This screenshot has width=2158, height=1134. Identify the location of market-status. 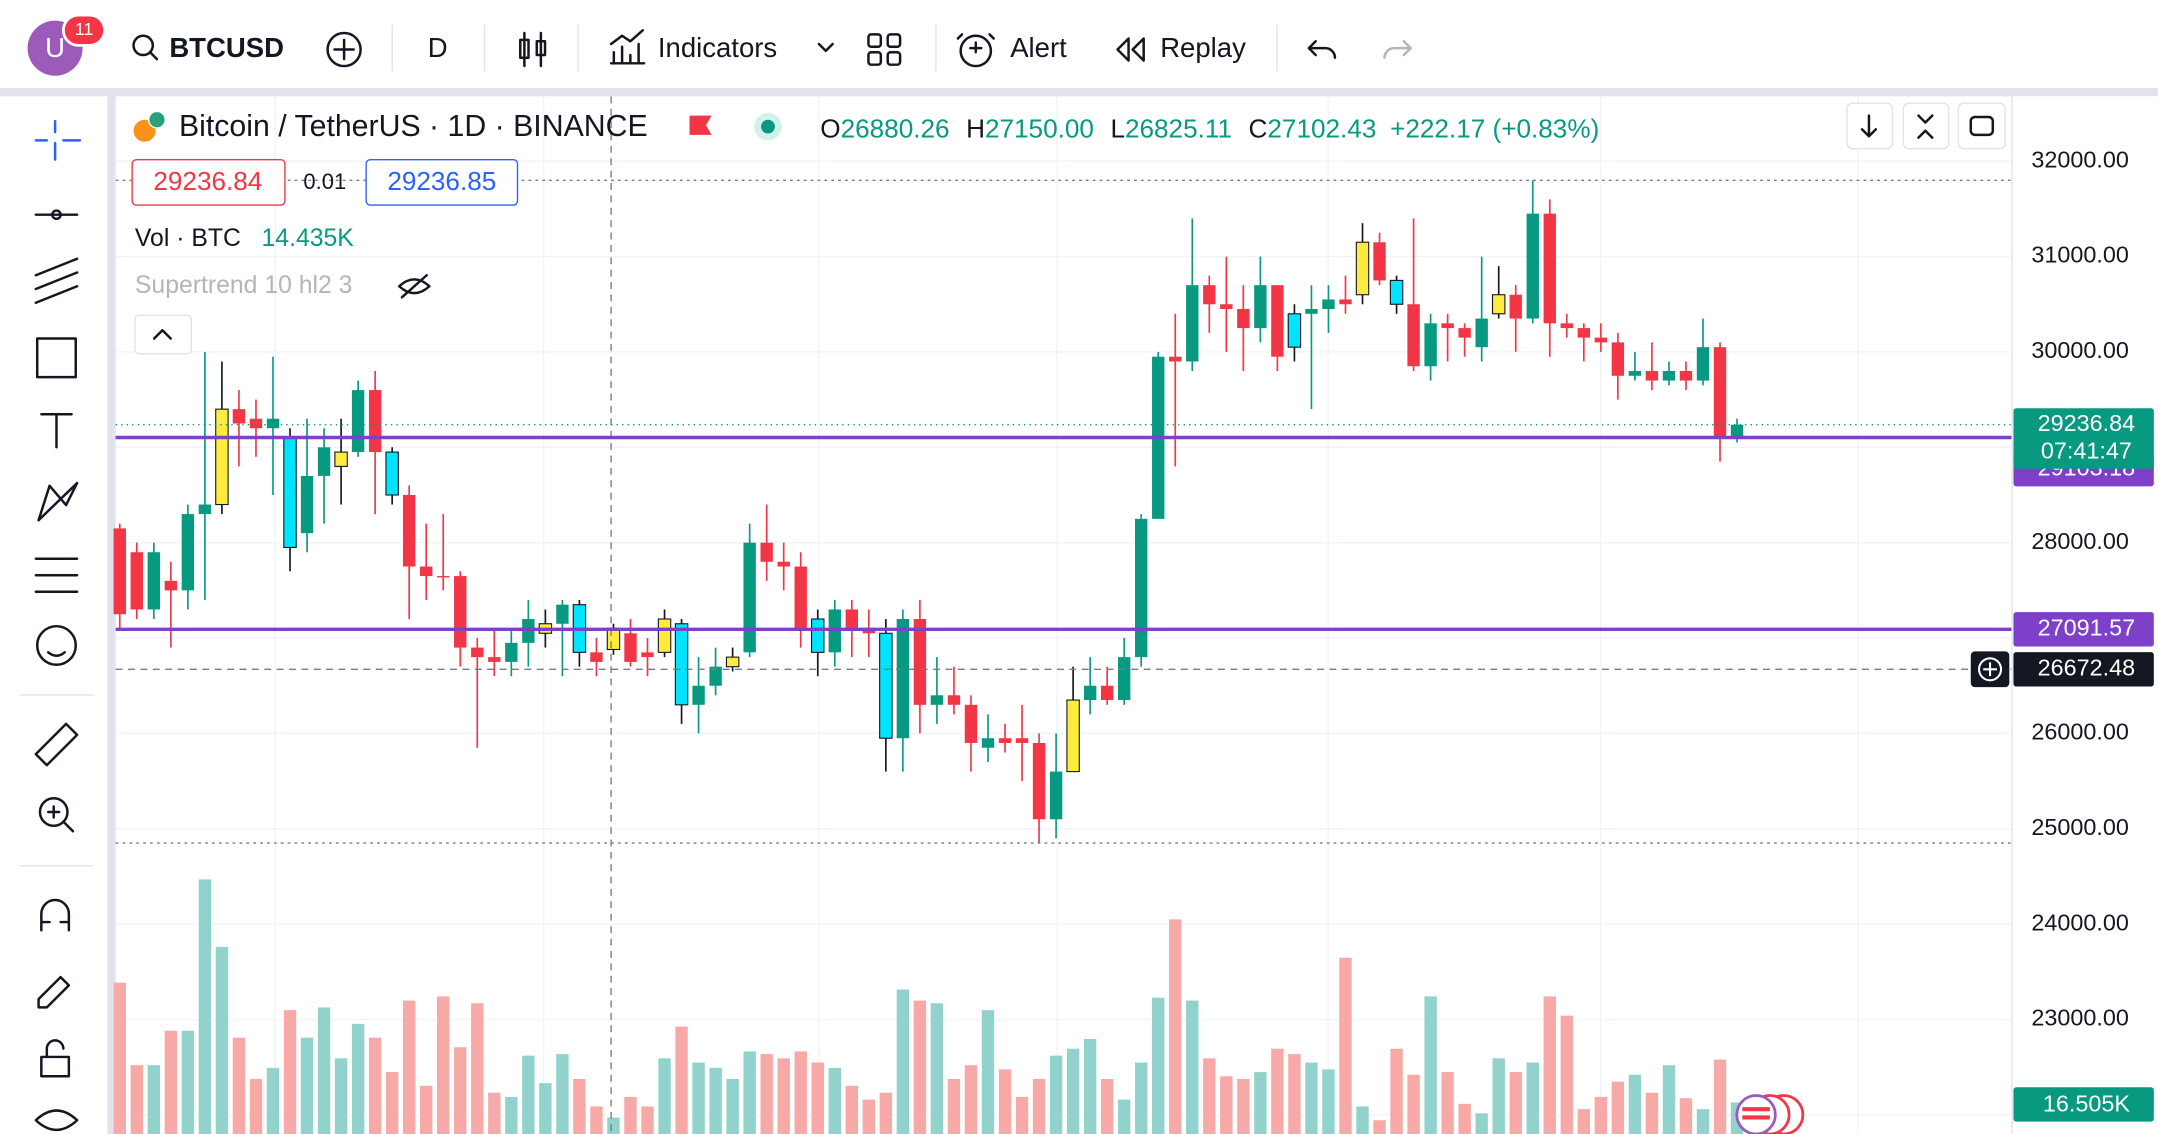
(768, 126).